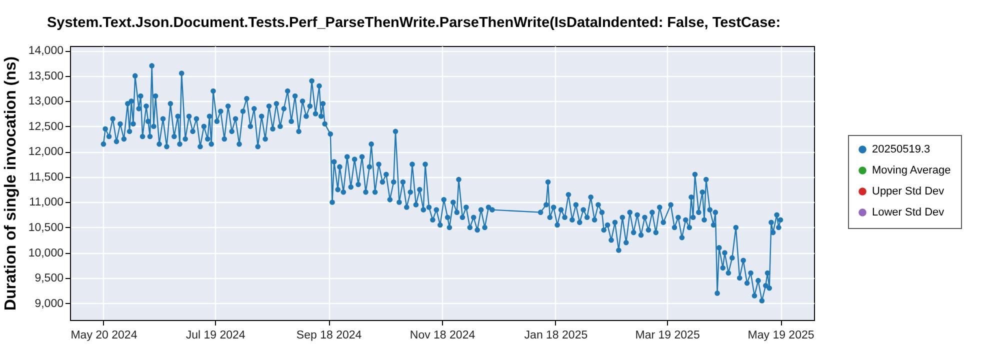  What do you see at coordinates (329, 336) in the screenshot?
I see `x-tick-label: Sep 18 2024` at bounding box center [329, 336].